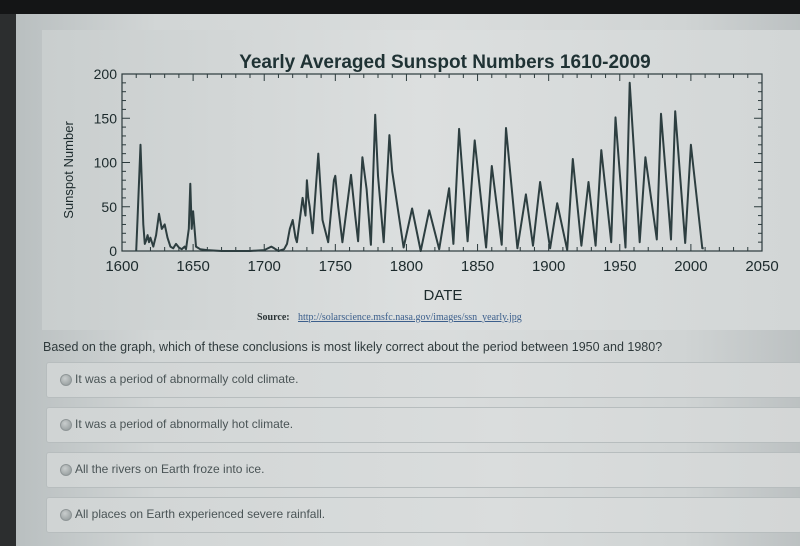 The width and height of the screenshot is (800, 546). Describe the element at coordinates (273, 317) in the screenshot. I see `source-label: Source:` at that location.